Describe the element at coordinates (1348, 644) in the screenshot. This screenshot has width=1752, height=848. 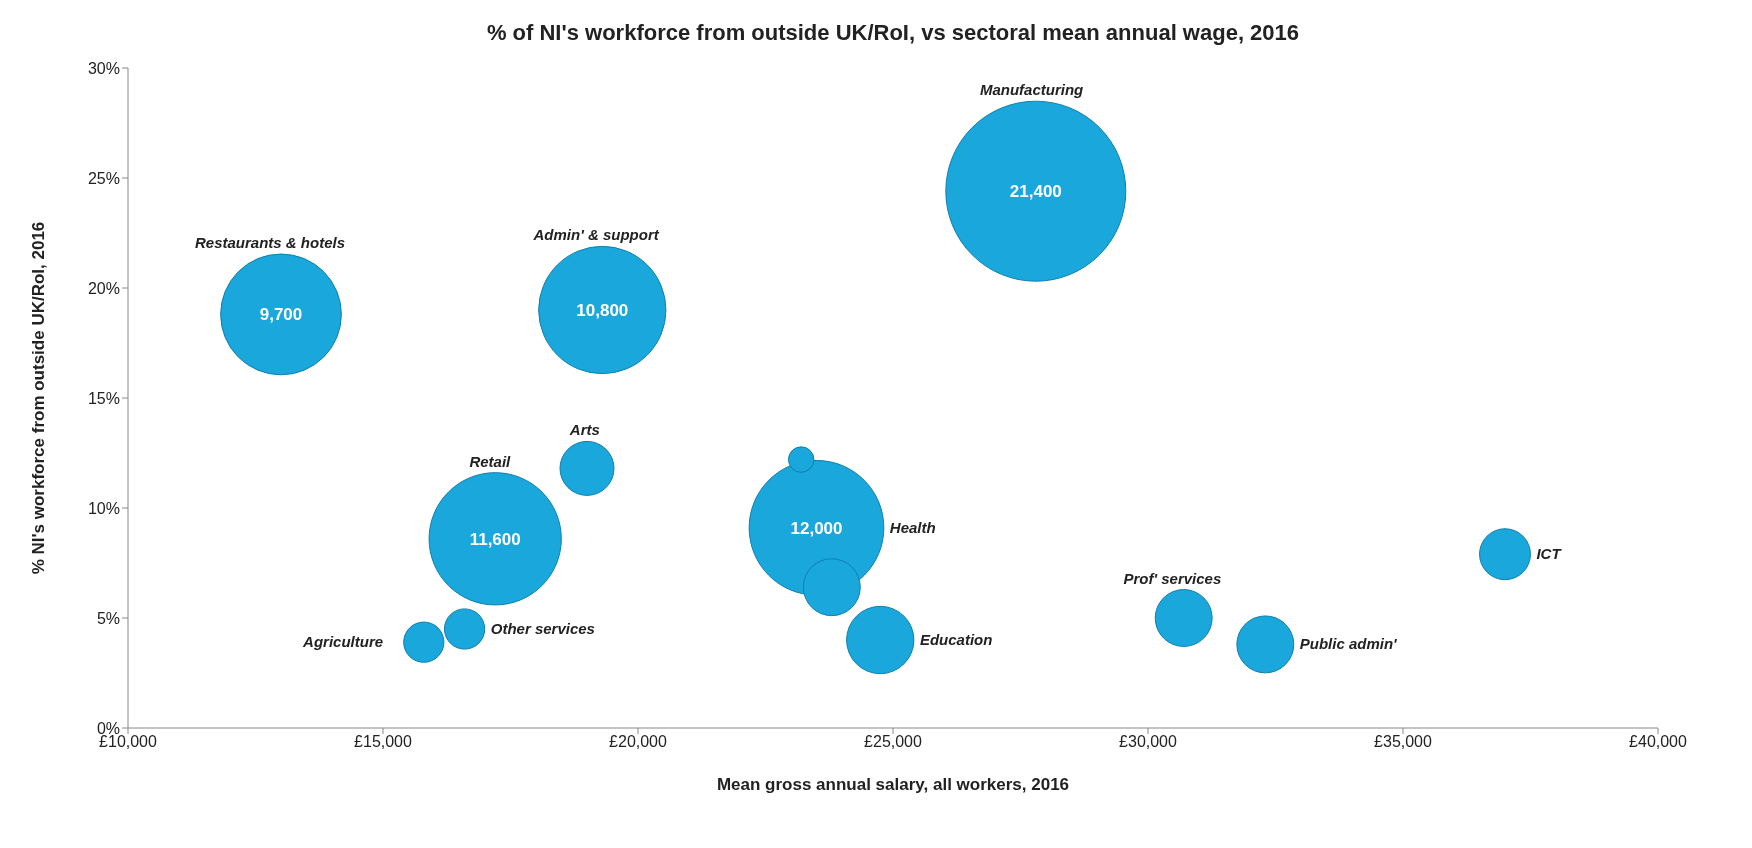
I see `series-label: Public admin'` at that location.